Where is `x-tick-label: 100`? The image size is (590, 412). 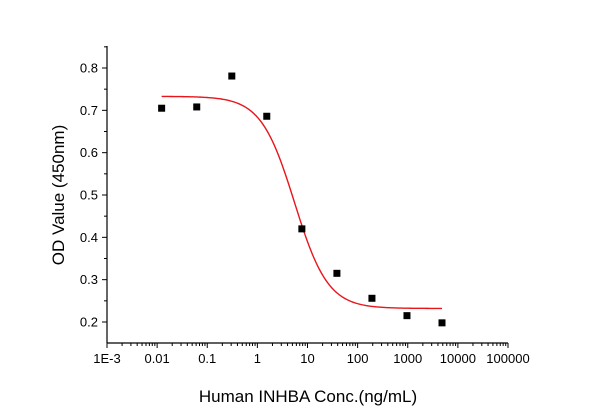
x-tick-label: 100 is located at coordinates (358, 358).